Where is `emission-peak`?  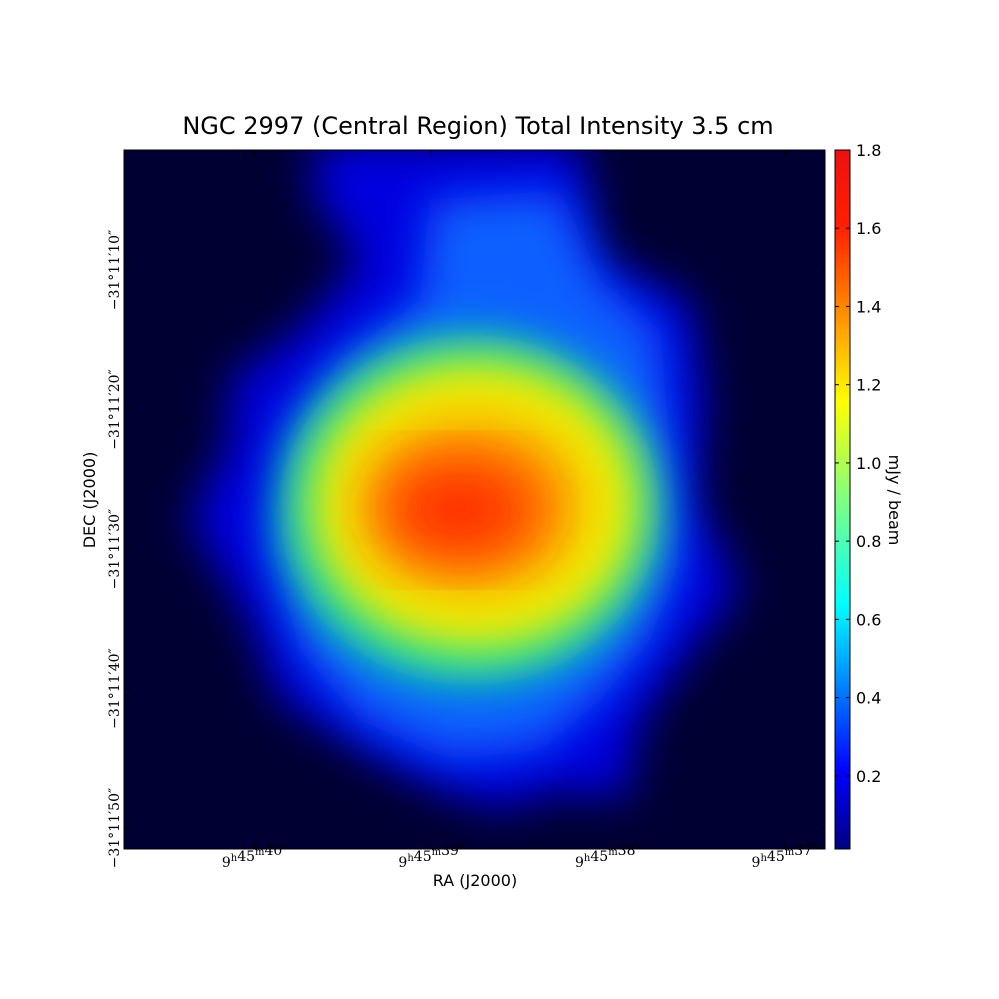 emission-peak is located at coordinates (460, 510).